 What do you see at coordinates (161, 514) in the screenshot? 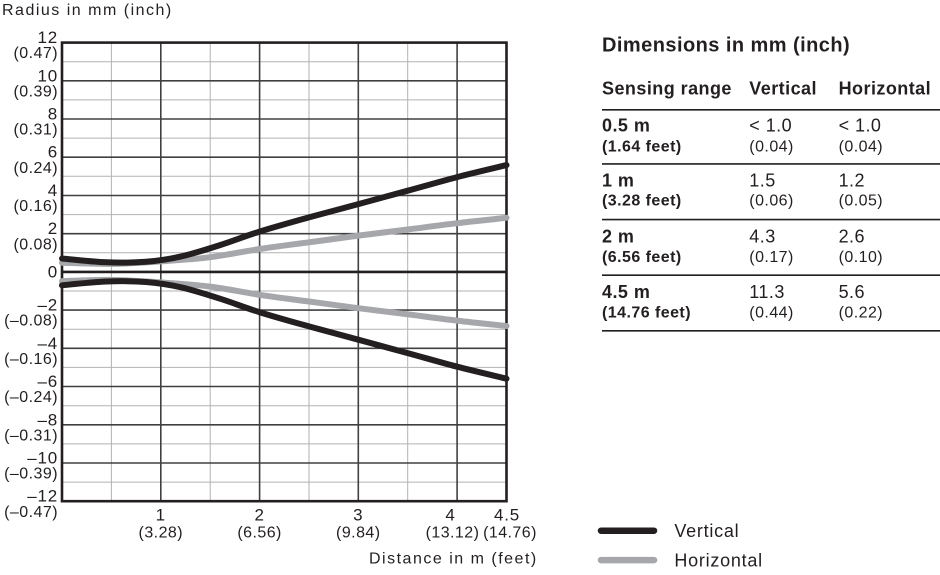
I see `svg-text: 1` at bounding box center [161, 514].